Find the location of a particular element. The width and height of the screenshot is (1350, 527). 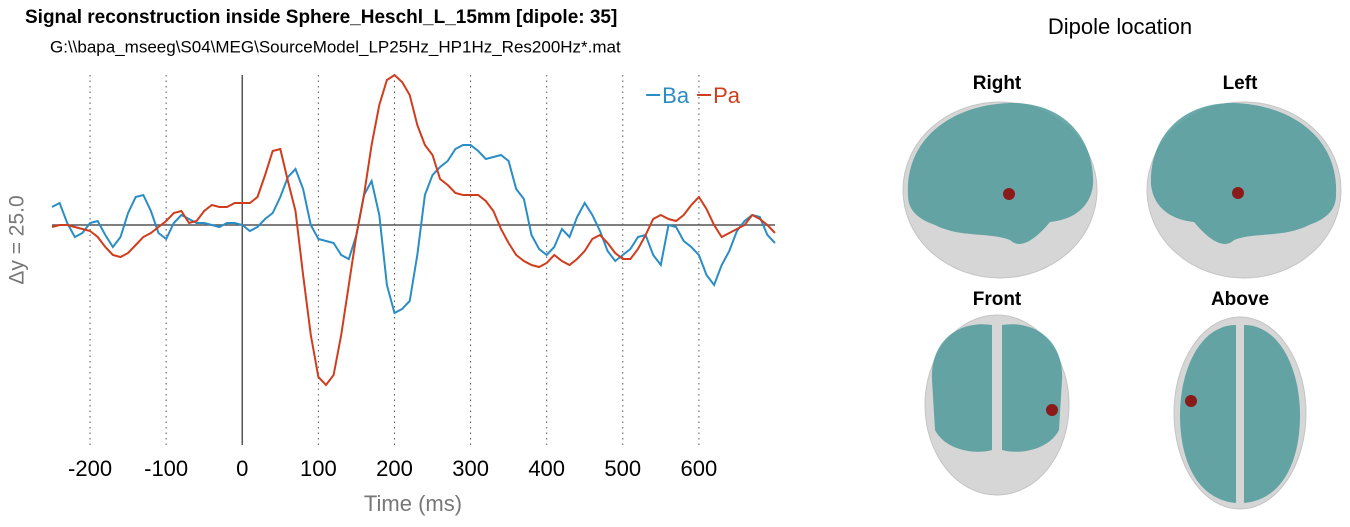

view-label: Left is located at coordinates (1241, 83).